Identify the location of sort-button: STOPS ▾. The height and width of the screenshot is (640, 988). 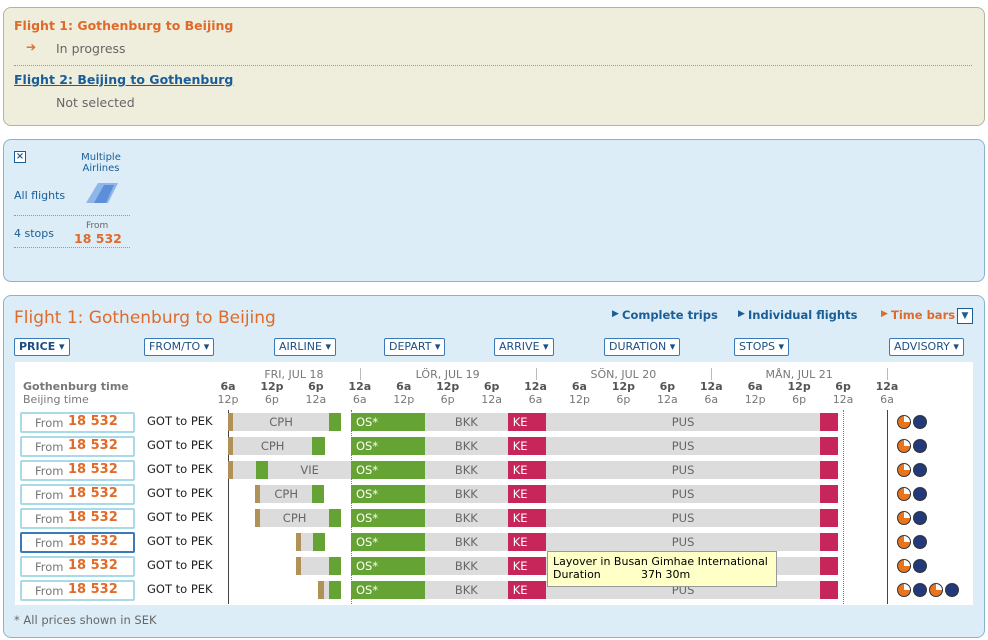
(762, 347).